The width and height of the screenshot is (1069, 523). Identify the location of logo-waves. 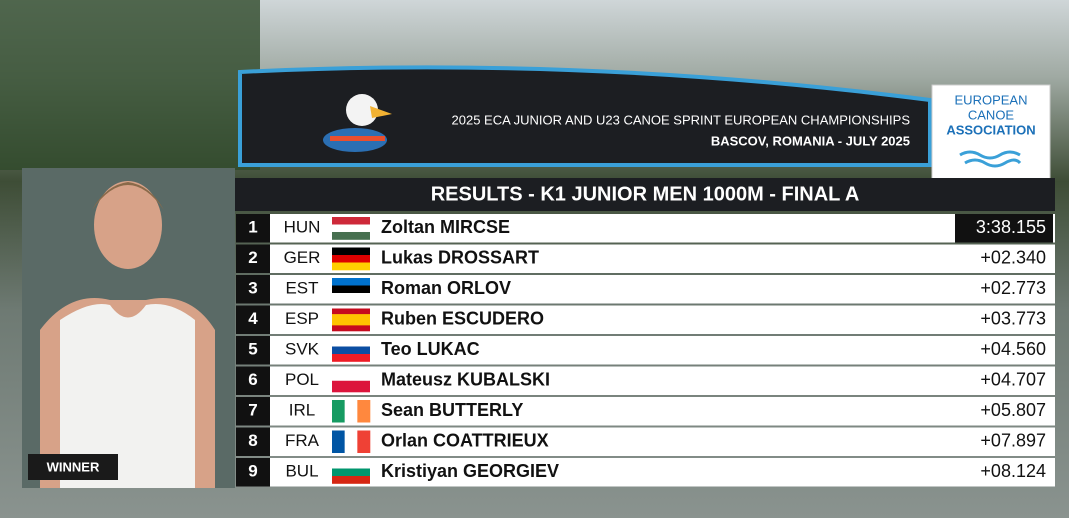
(990, 159).